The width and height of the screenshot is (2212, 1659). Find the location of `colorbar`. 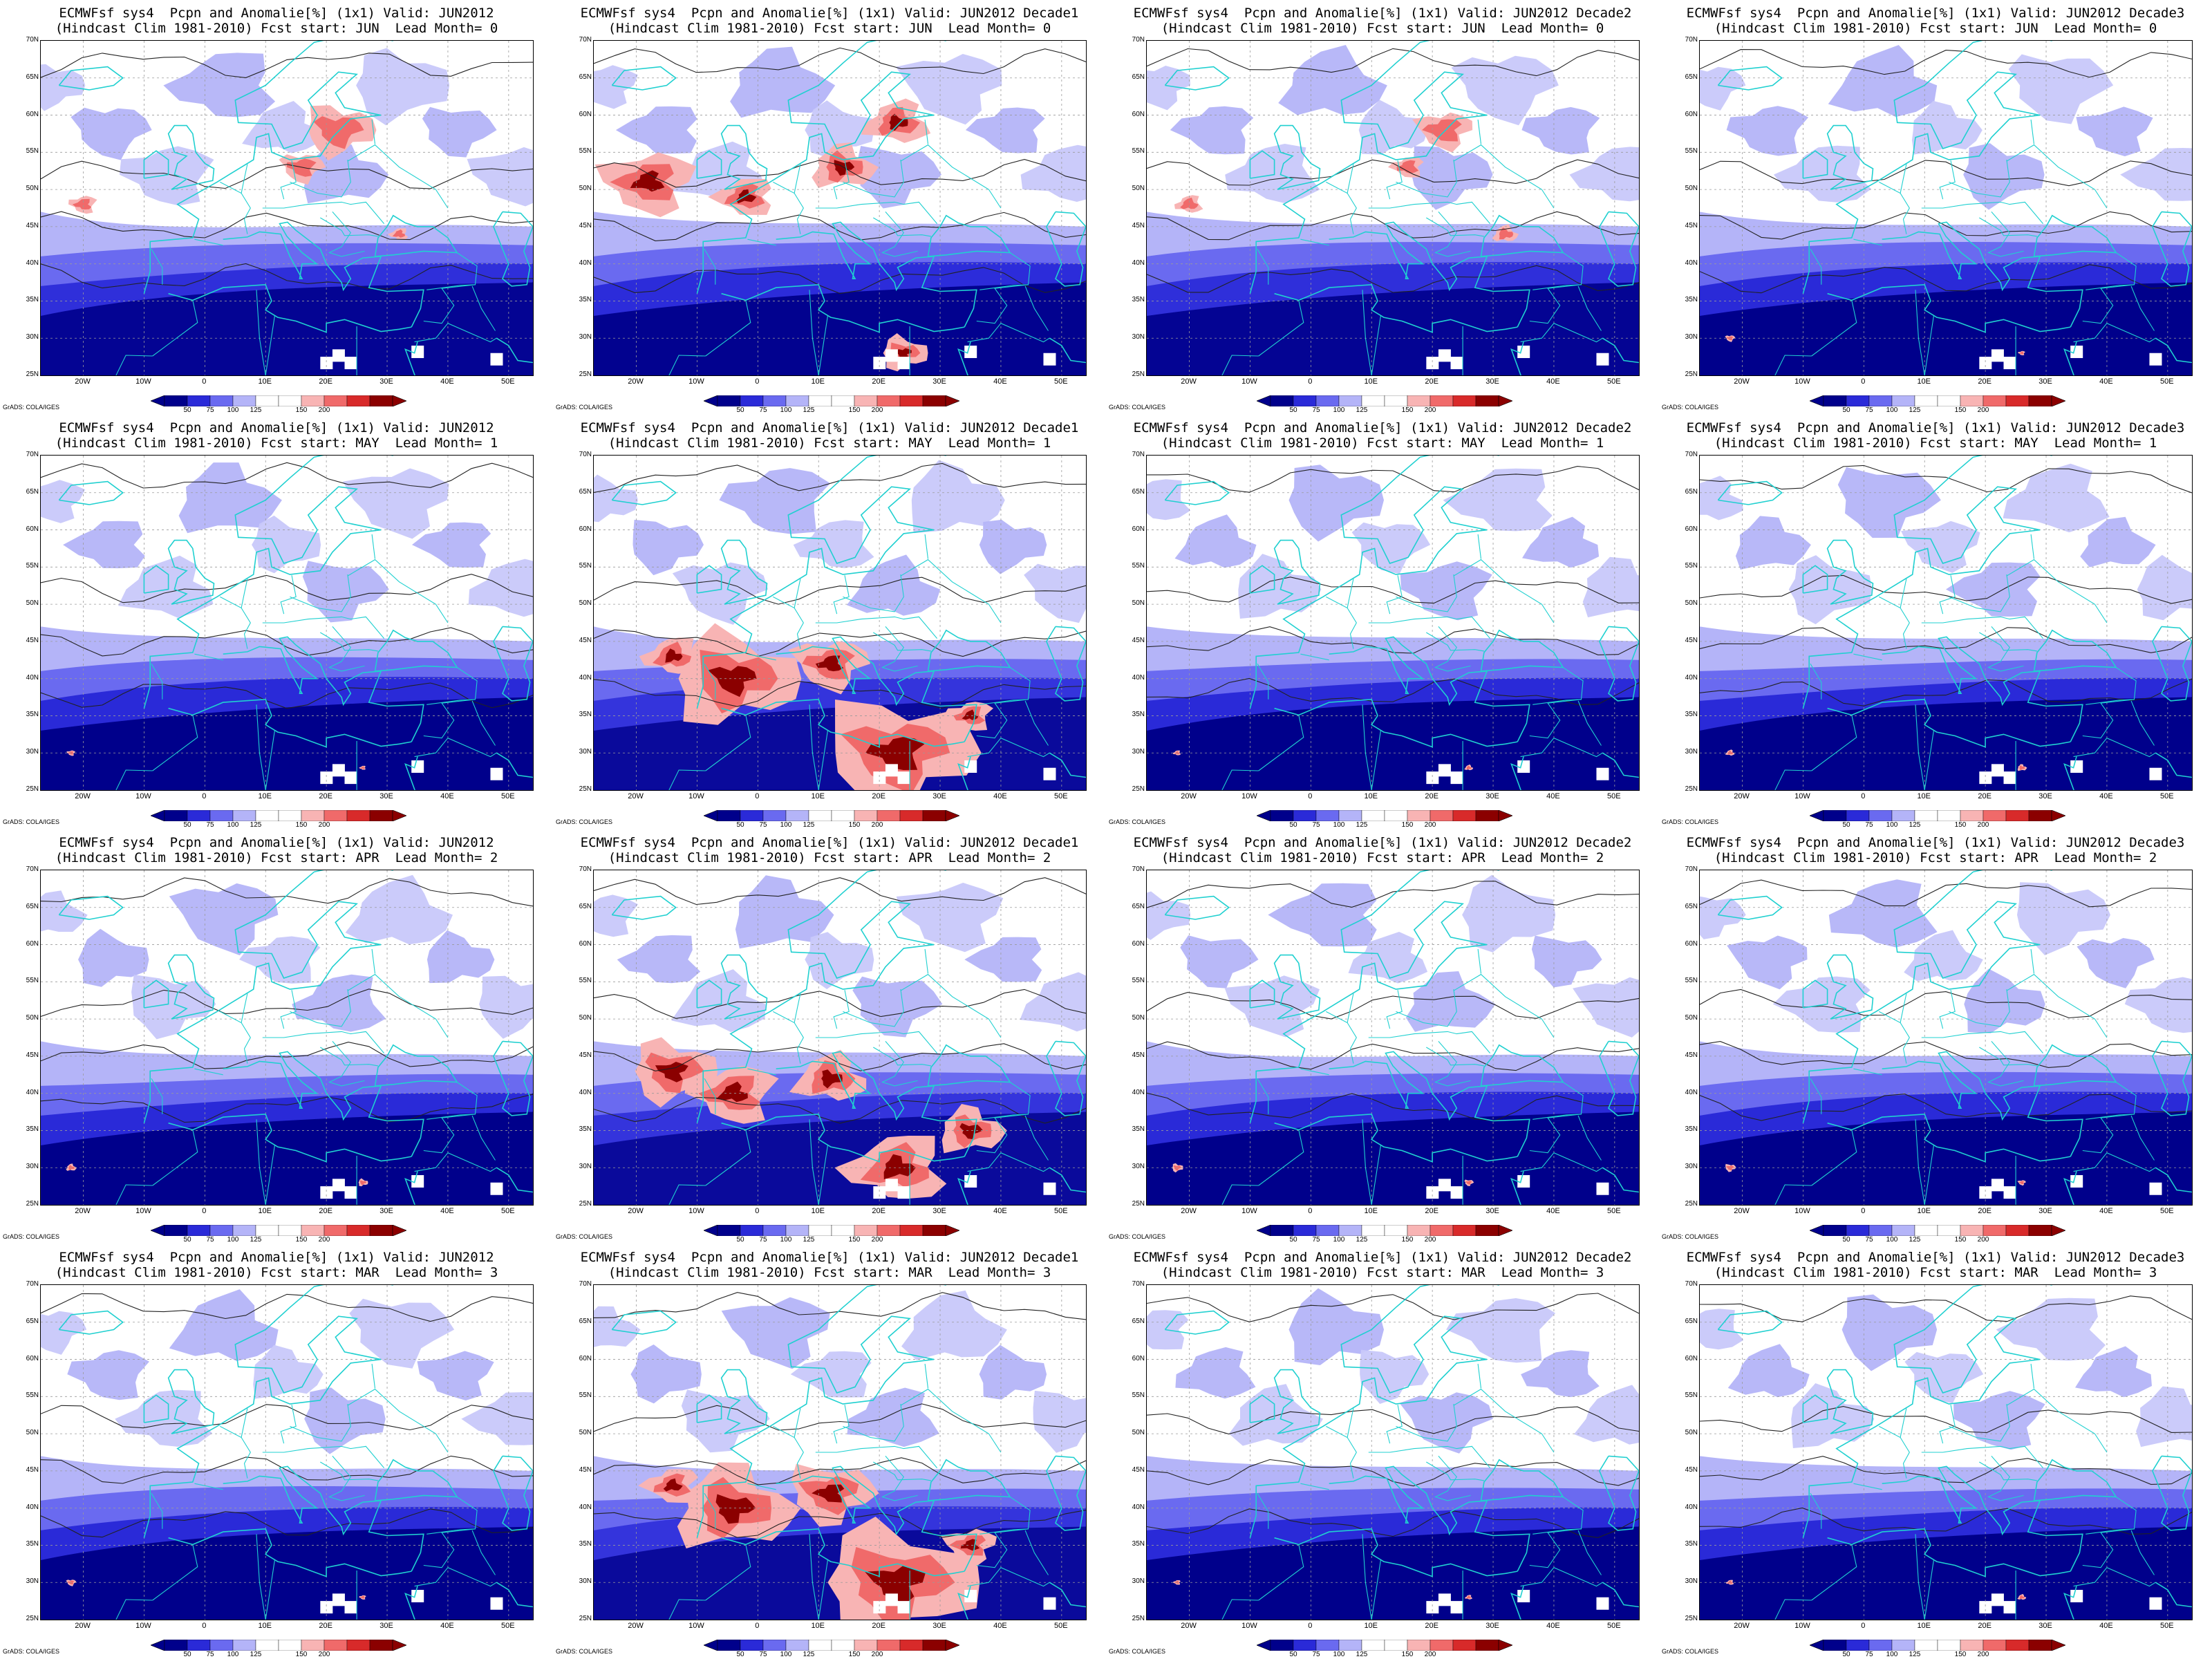

colorbar is located at coordinates (1384, 1230).